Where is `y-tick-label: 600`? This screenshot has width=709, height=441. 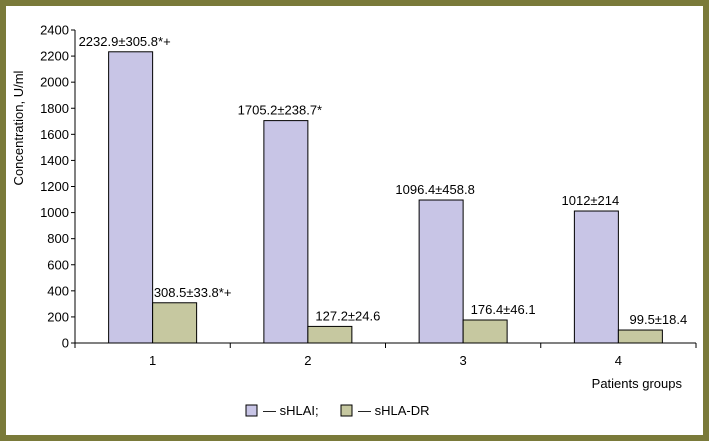 y-tick-label: 600 is located at coordinates (58, 264).